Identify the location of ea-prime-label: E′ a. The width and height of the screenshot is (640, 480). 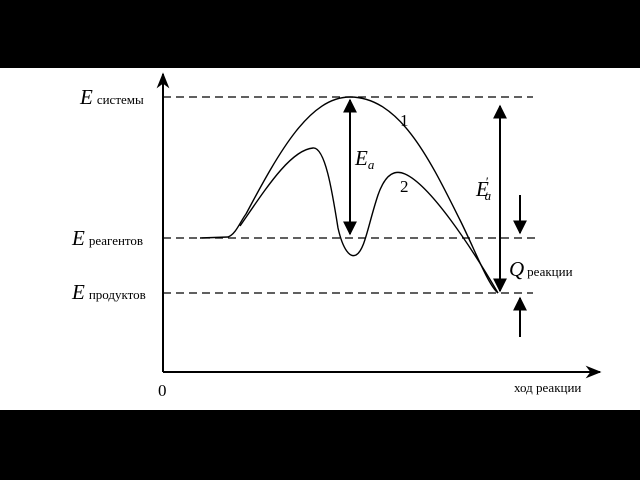
(483, 188).